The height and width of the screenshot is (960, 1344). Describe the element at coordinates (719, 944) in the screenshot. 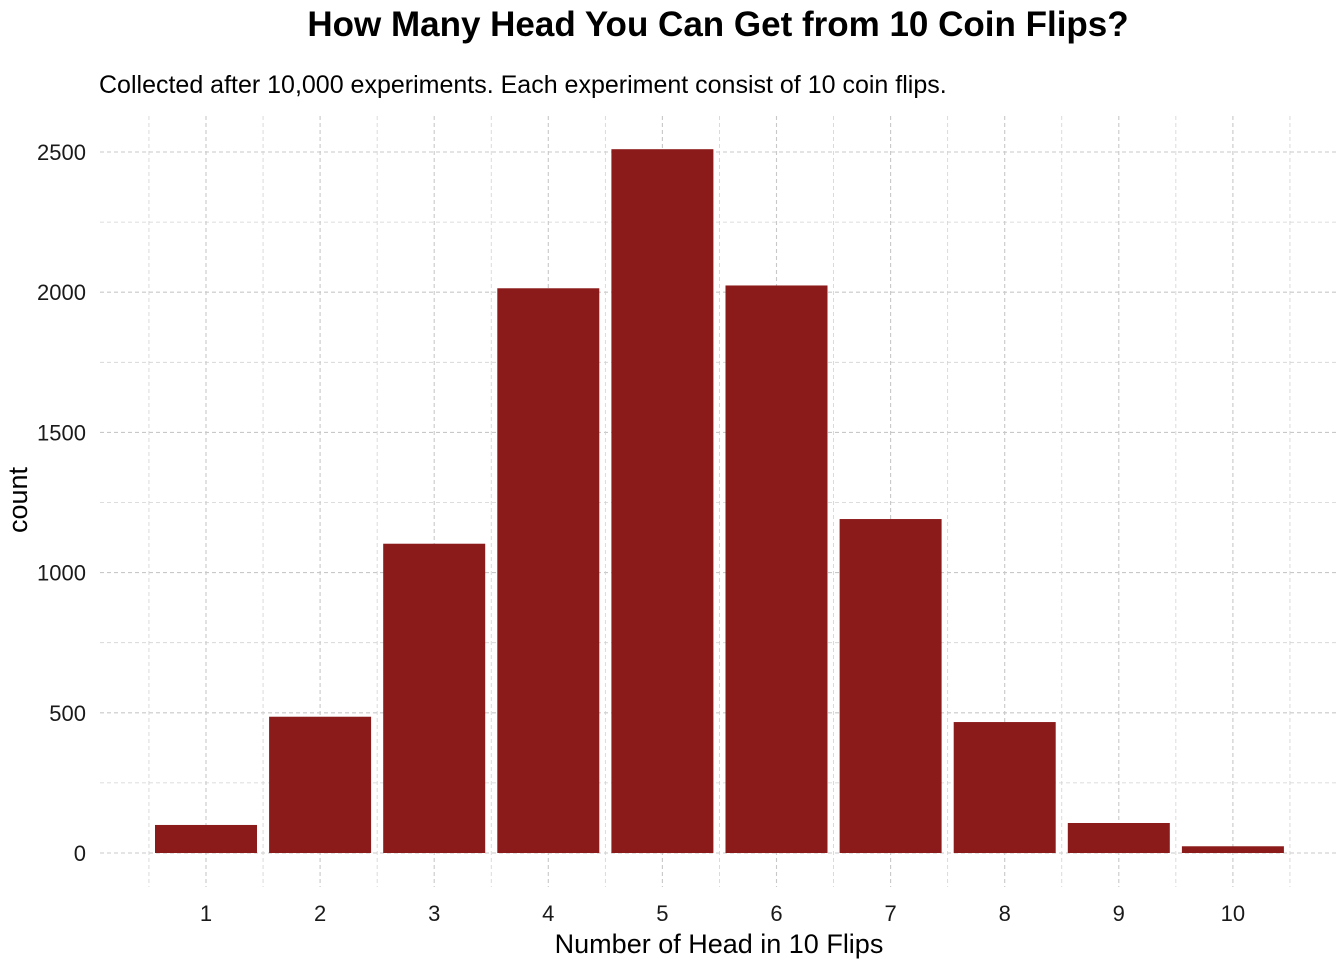

I see `x-axis-title: Number of Head in 10 Flips` at that location.